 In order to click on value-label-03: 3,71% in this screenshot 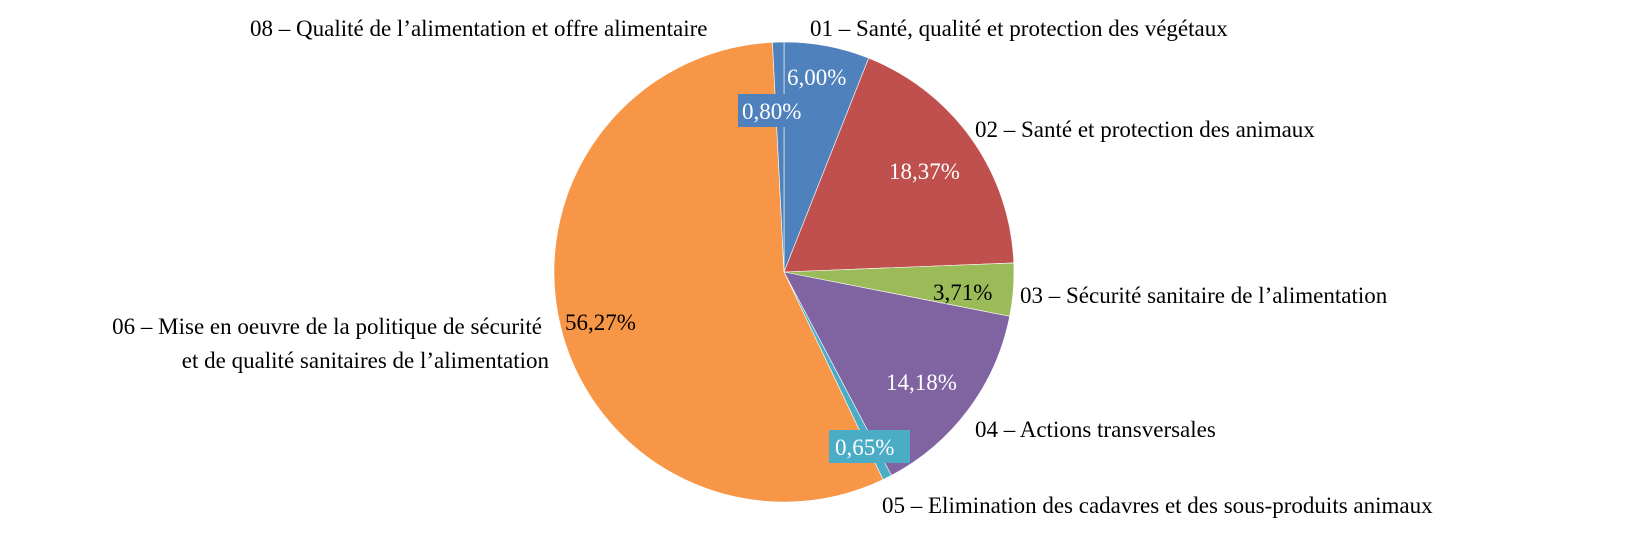, I will do `click(962, 292)`.